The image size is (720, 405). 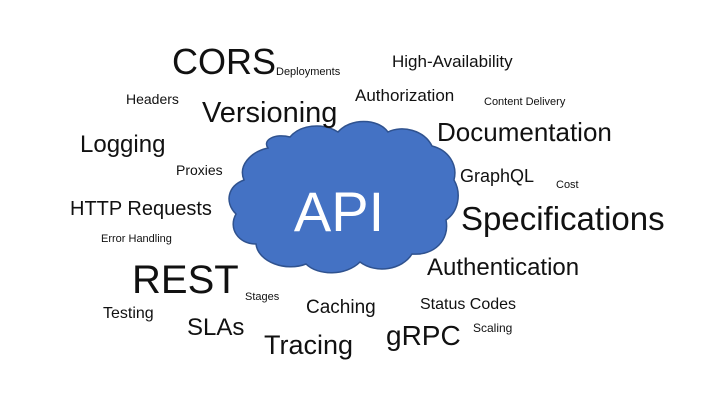 What do you see at coordinates (136, 239) in the screenshot?
I see `word-error-handling: Error Handling` at bounding box center [136, 239].